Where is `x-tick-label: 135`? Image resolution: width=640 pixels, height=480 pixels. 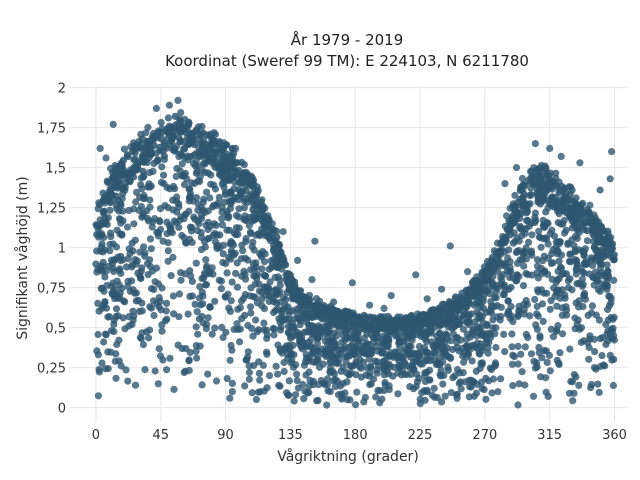 x-tick-label: 135 is located at coordinates (290, 435).